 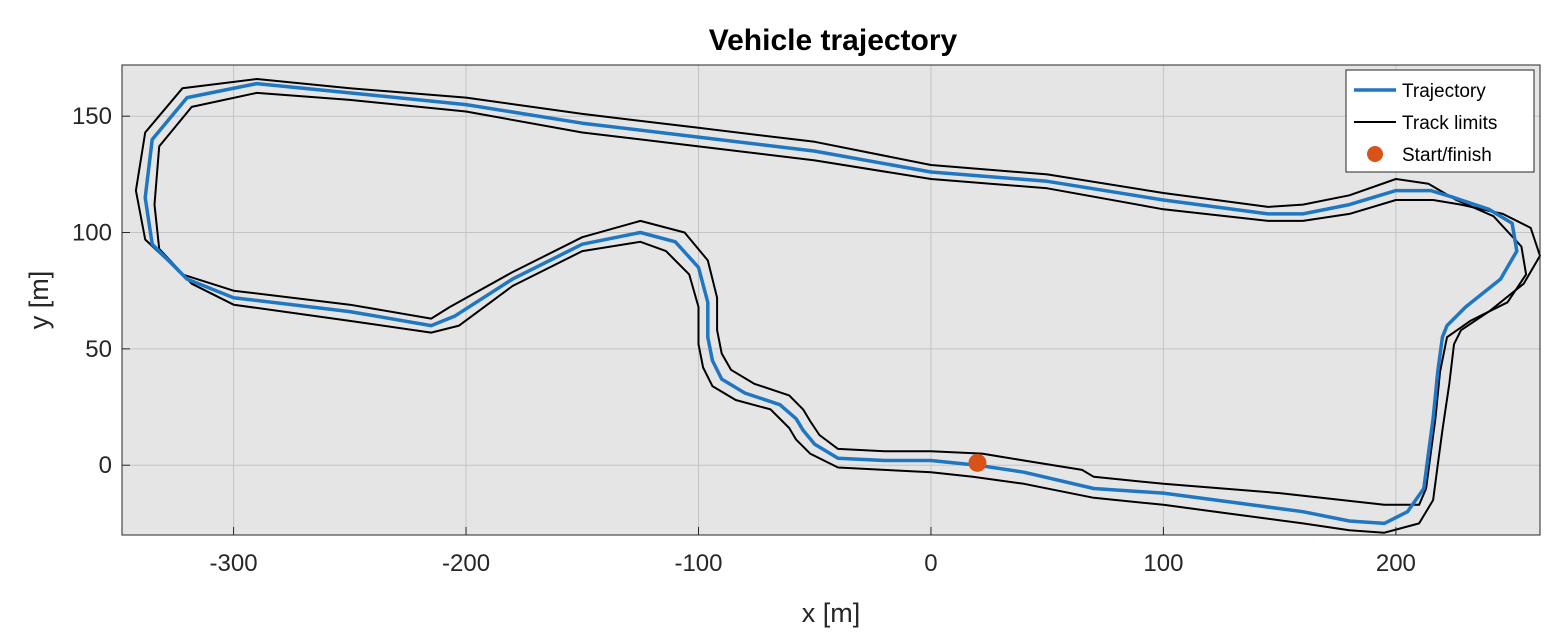 What do you see at coordinates (92, 233) in the screenshot?
I see `y-tick-label: 100` at bounding box center [92, 233].